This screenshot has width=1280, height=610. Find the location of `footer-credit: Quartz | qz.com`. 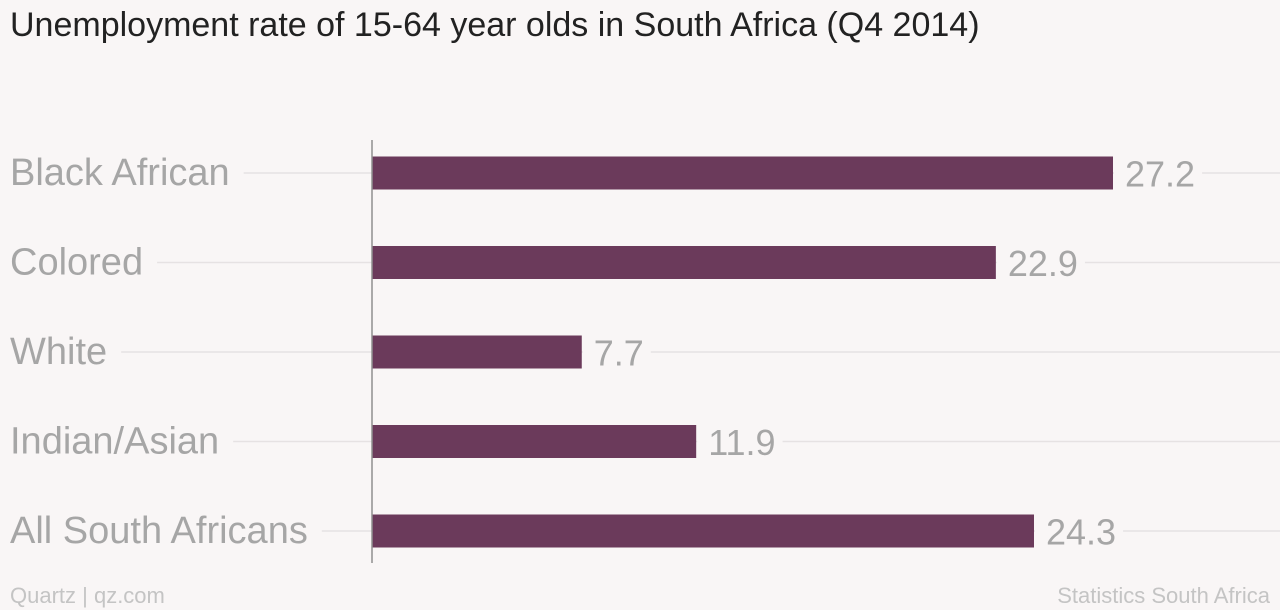

footer-credit: Quartz | qz.com is located at coordinates (87, 595).